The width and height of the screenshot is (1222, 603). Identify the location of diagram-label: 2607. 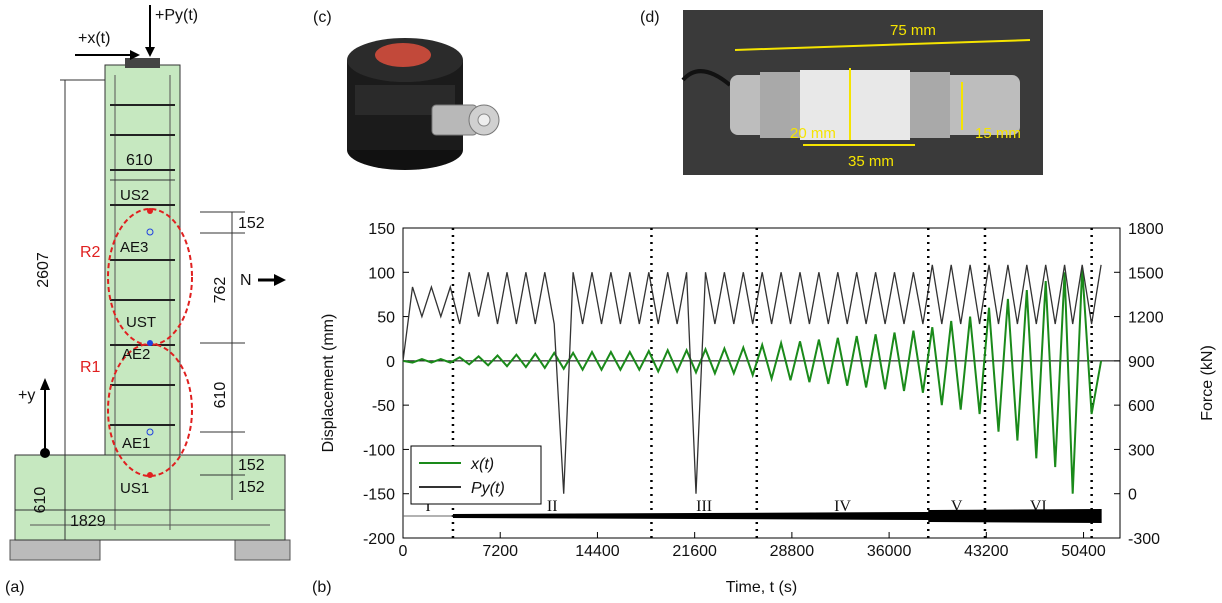
(43, 270).